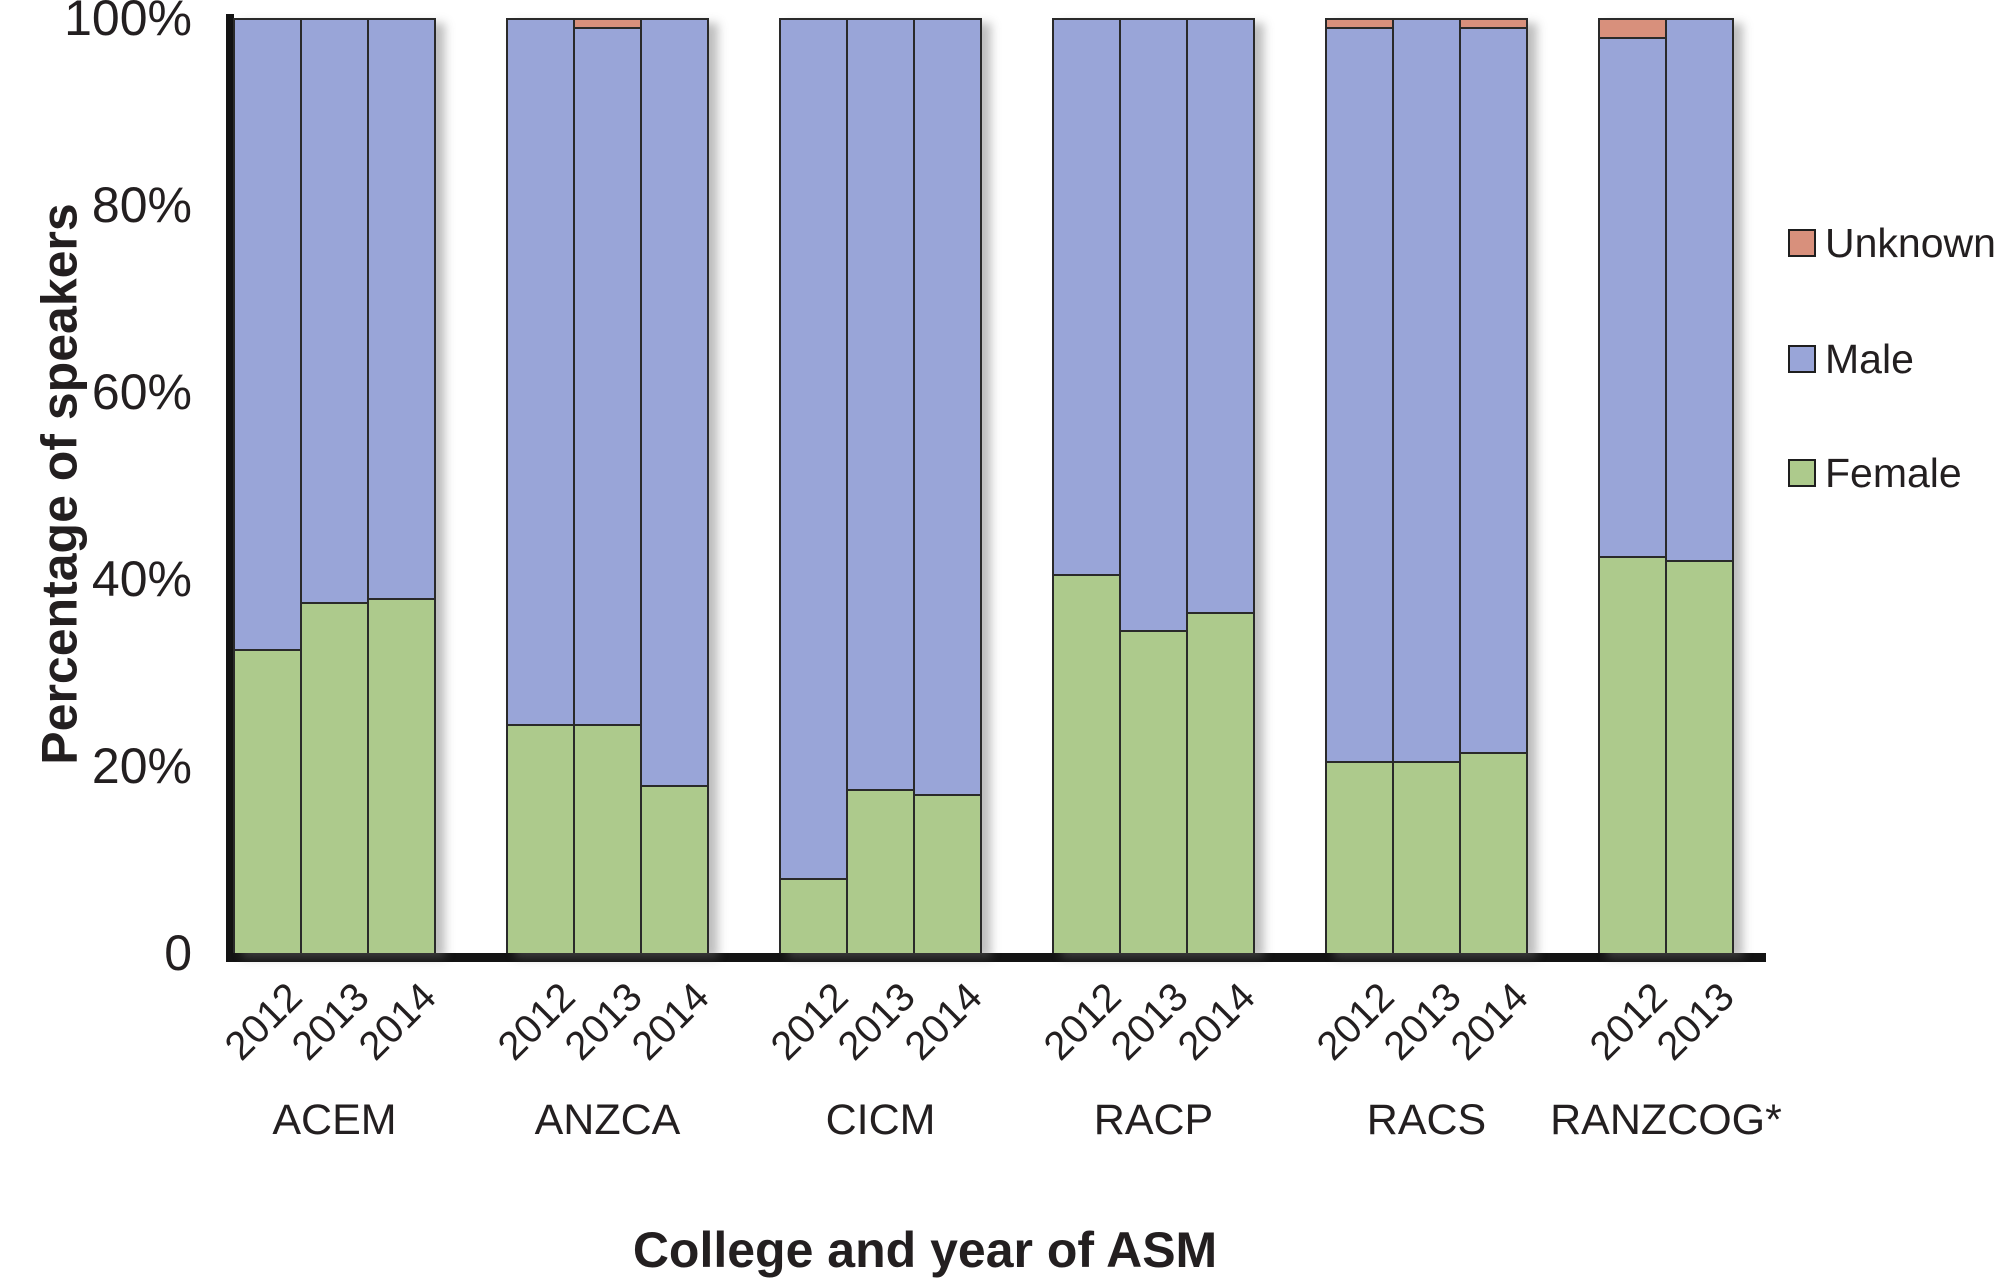 The height and width of the screenshot is (1283, 2016). I want to click on bar-RACP-2012, so click(1086, 485).